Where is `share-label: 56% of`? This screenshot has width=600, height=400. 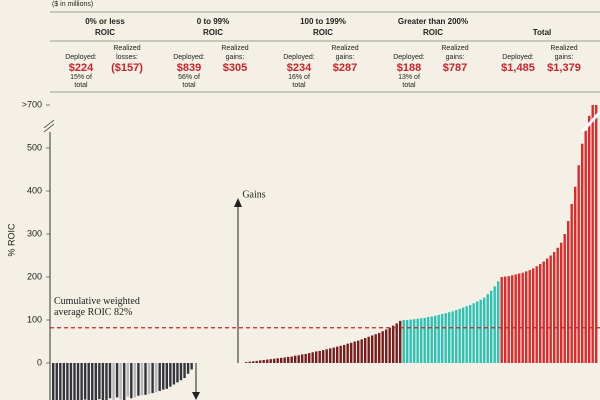 share-label: 56% of is located at coordinates (189, 77).